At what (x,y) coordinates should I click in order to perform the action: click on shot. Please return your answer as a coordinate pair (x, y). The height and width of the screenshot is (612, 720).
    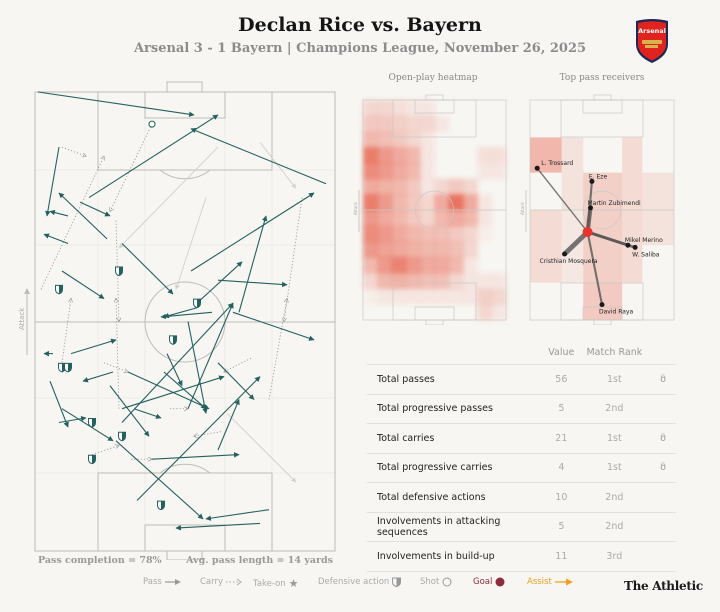
    Looking at the image, I should click on (152, 124).